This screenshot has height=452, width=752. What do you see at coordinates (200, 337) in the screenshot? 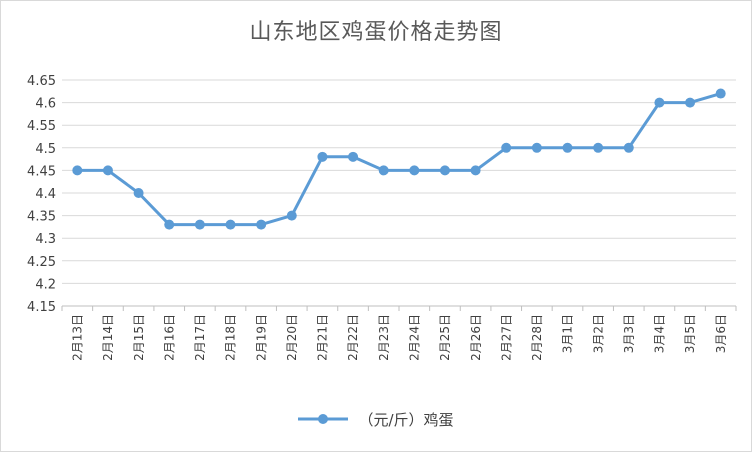
I see `x-tick-label: 2月17日` at bounding box center [200, 337].